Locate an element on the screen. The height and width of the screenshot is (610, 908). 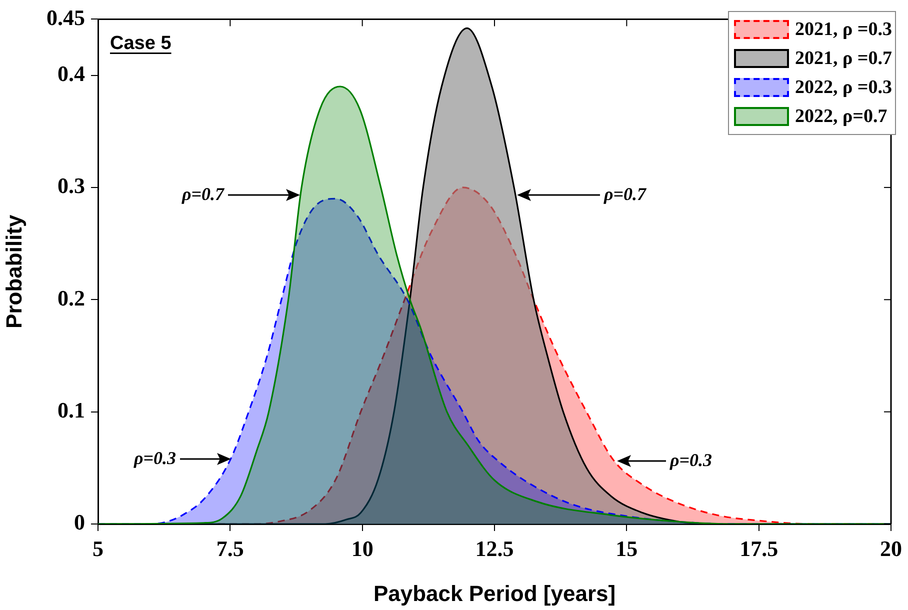
x-axis-title: Payback Period [years] is located at coordinates (494, 593).